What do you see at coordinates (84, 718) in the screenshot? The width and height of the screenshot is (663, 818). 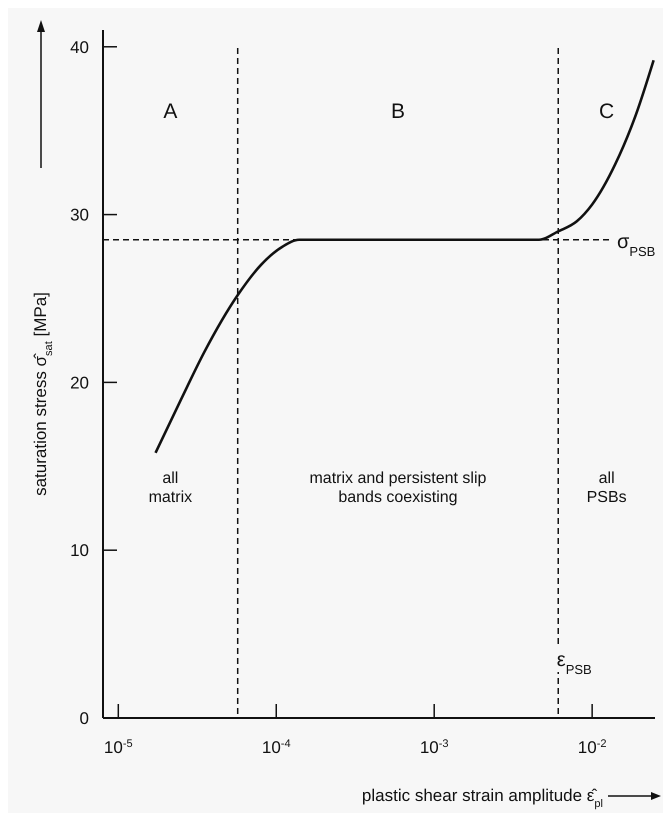 I see `y-tick-label: 0` at bounding box center [84, 718].